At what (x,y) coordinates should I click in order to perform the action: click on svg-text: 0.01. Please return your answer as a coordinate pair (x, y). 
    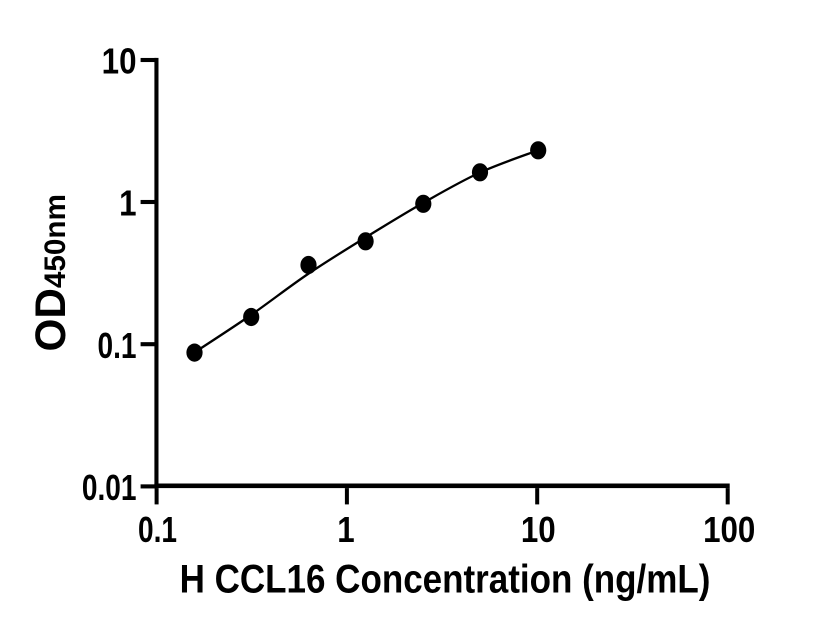
    Looking at the image, I should click on (109, 488).